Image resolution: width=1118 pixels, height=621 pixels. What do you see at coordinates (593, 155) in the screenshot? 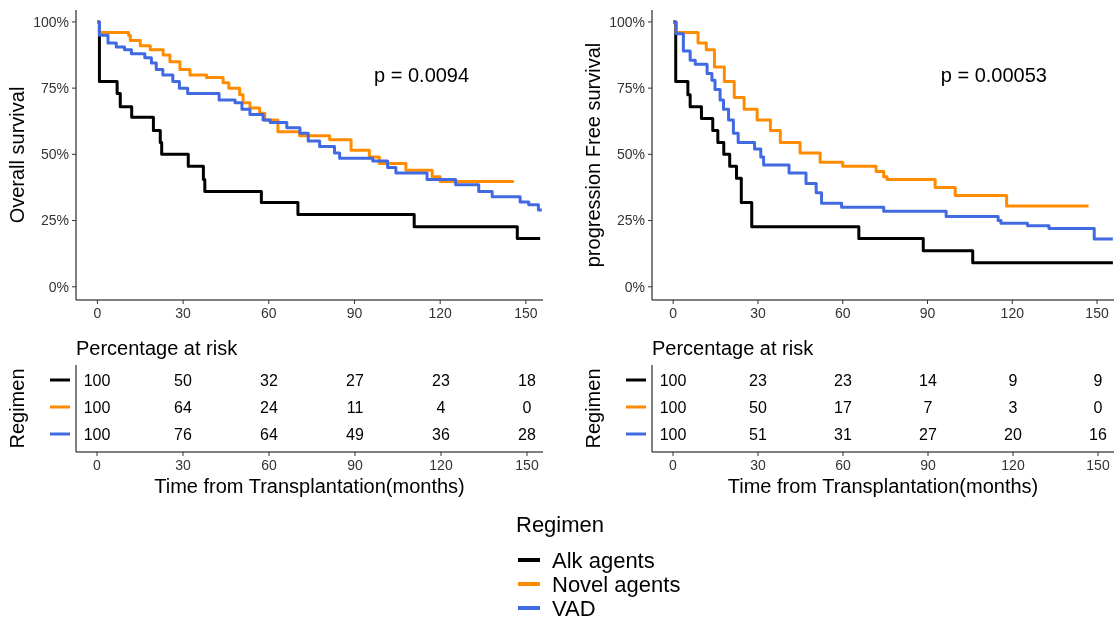
I see `y-axis-title: progression Free survival` at bounding box center [593, 155].